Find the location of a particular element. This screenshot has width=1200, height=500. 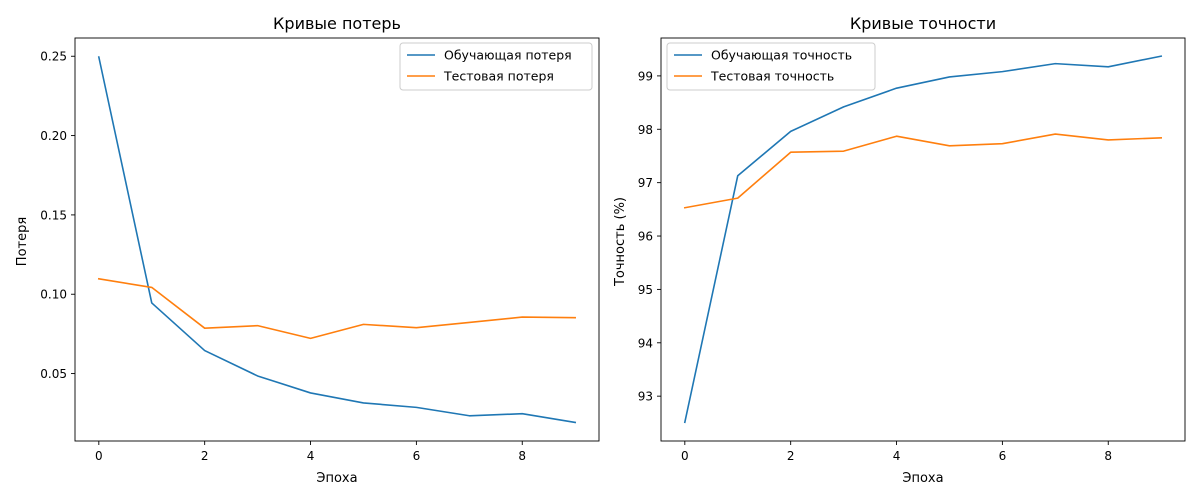

accuracy-legend-label-1: Тестовая точность is located at coordinates (772, 76).